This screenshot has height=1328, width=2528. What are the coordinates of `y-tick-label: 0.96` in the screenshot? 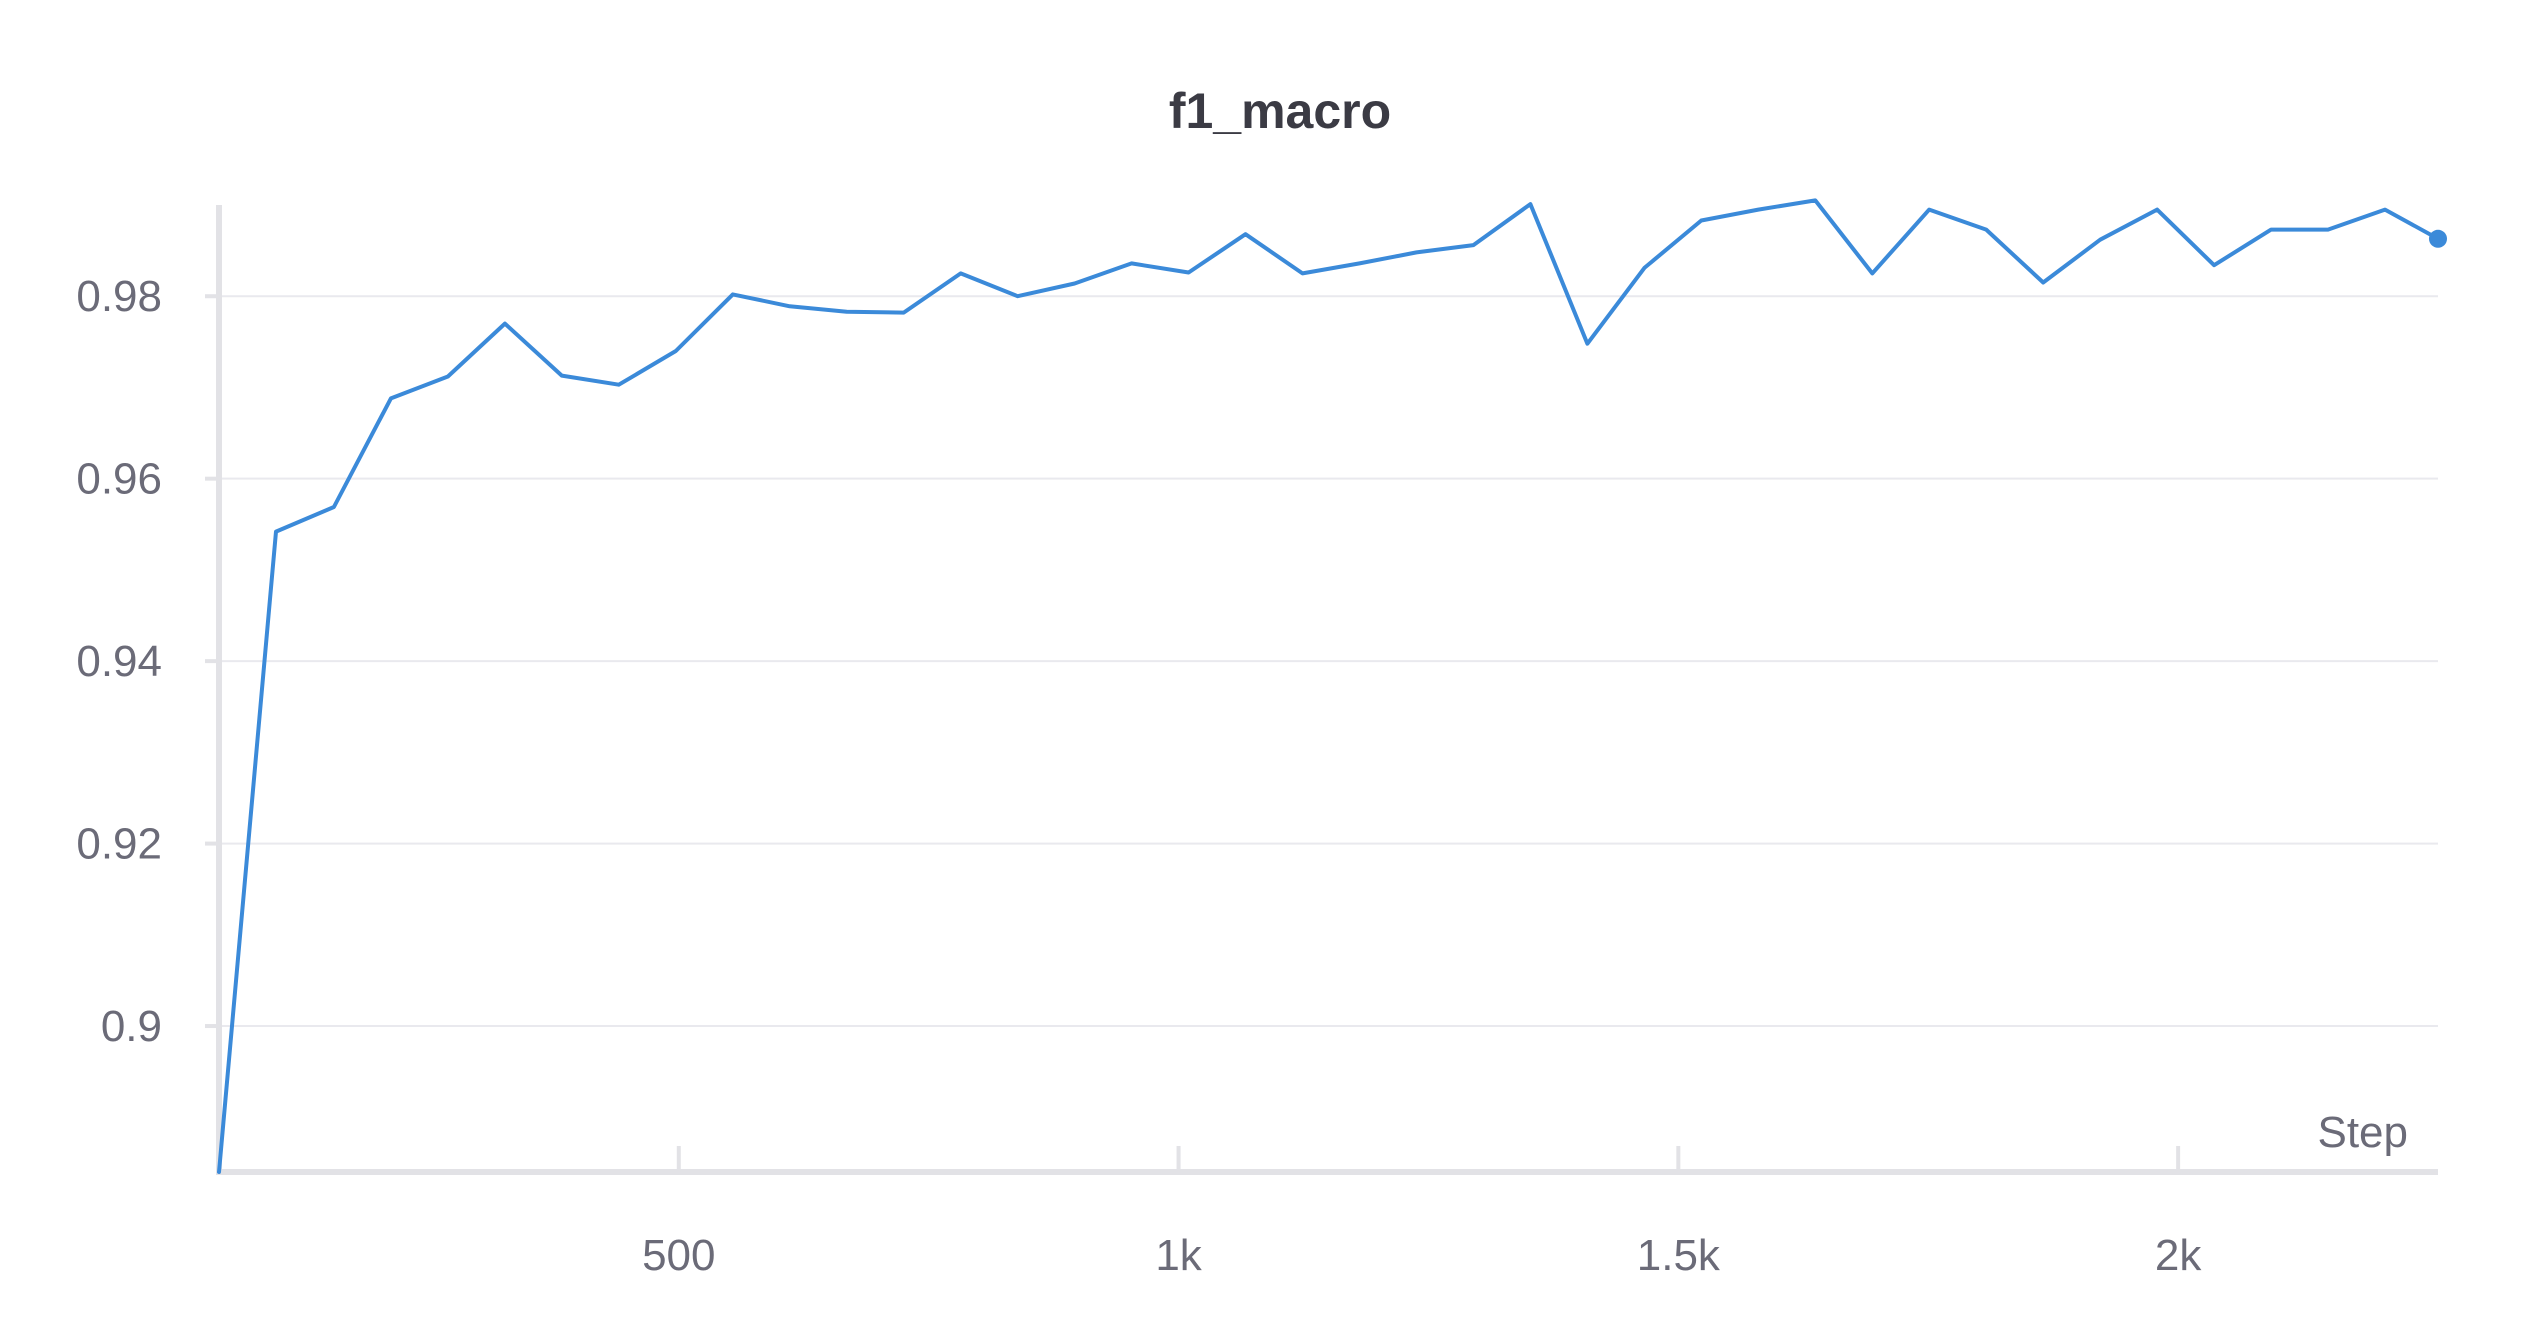 It's located at (119, 479).